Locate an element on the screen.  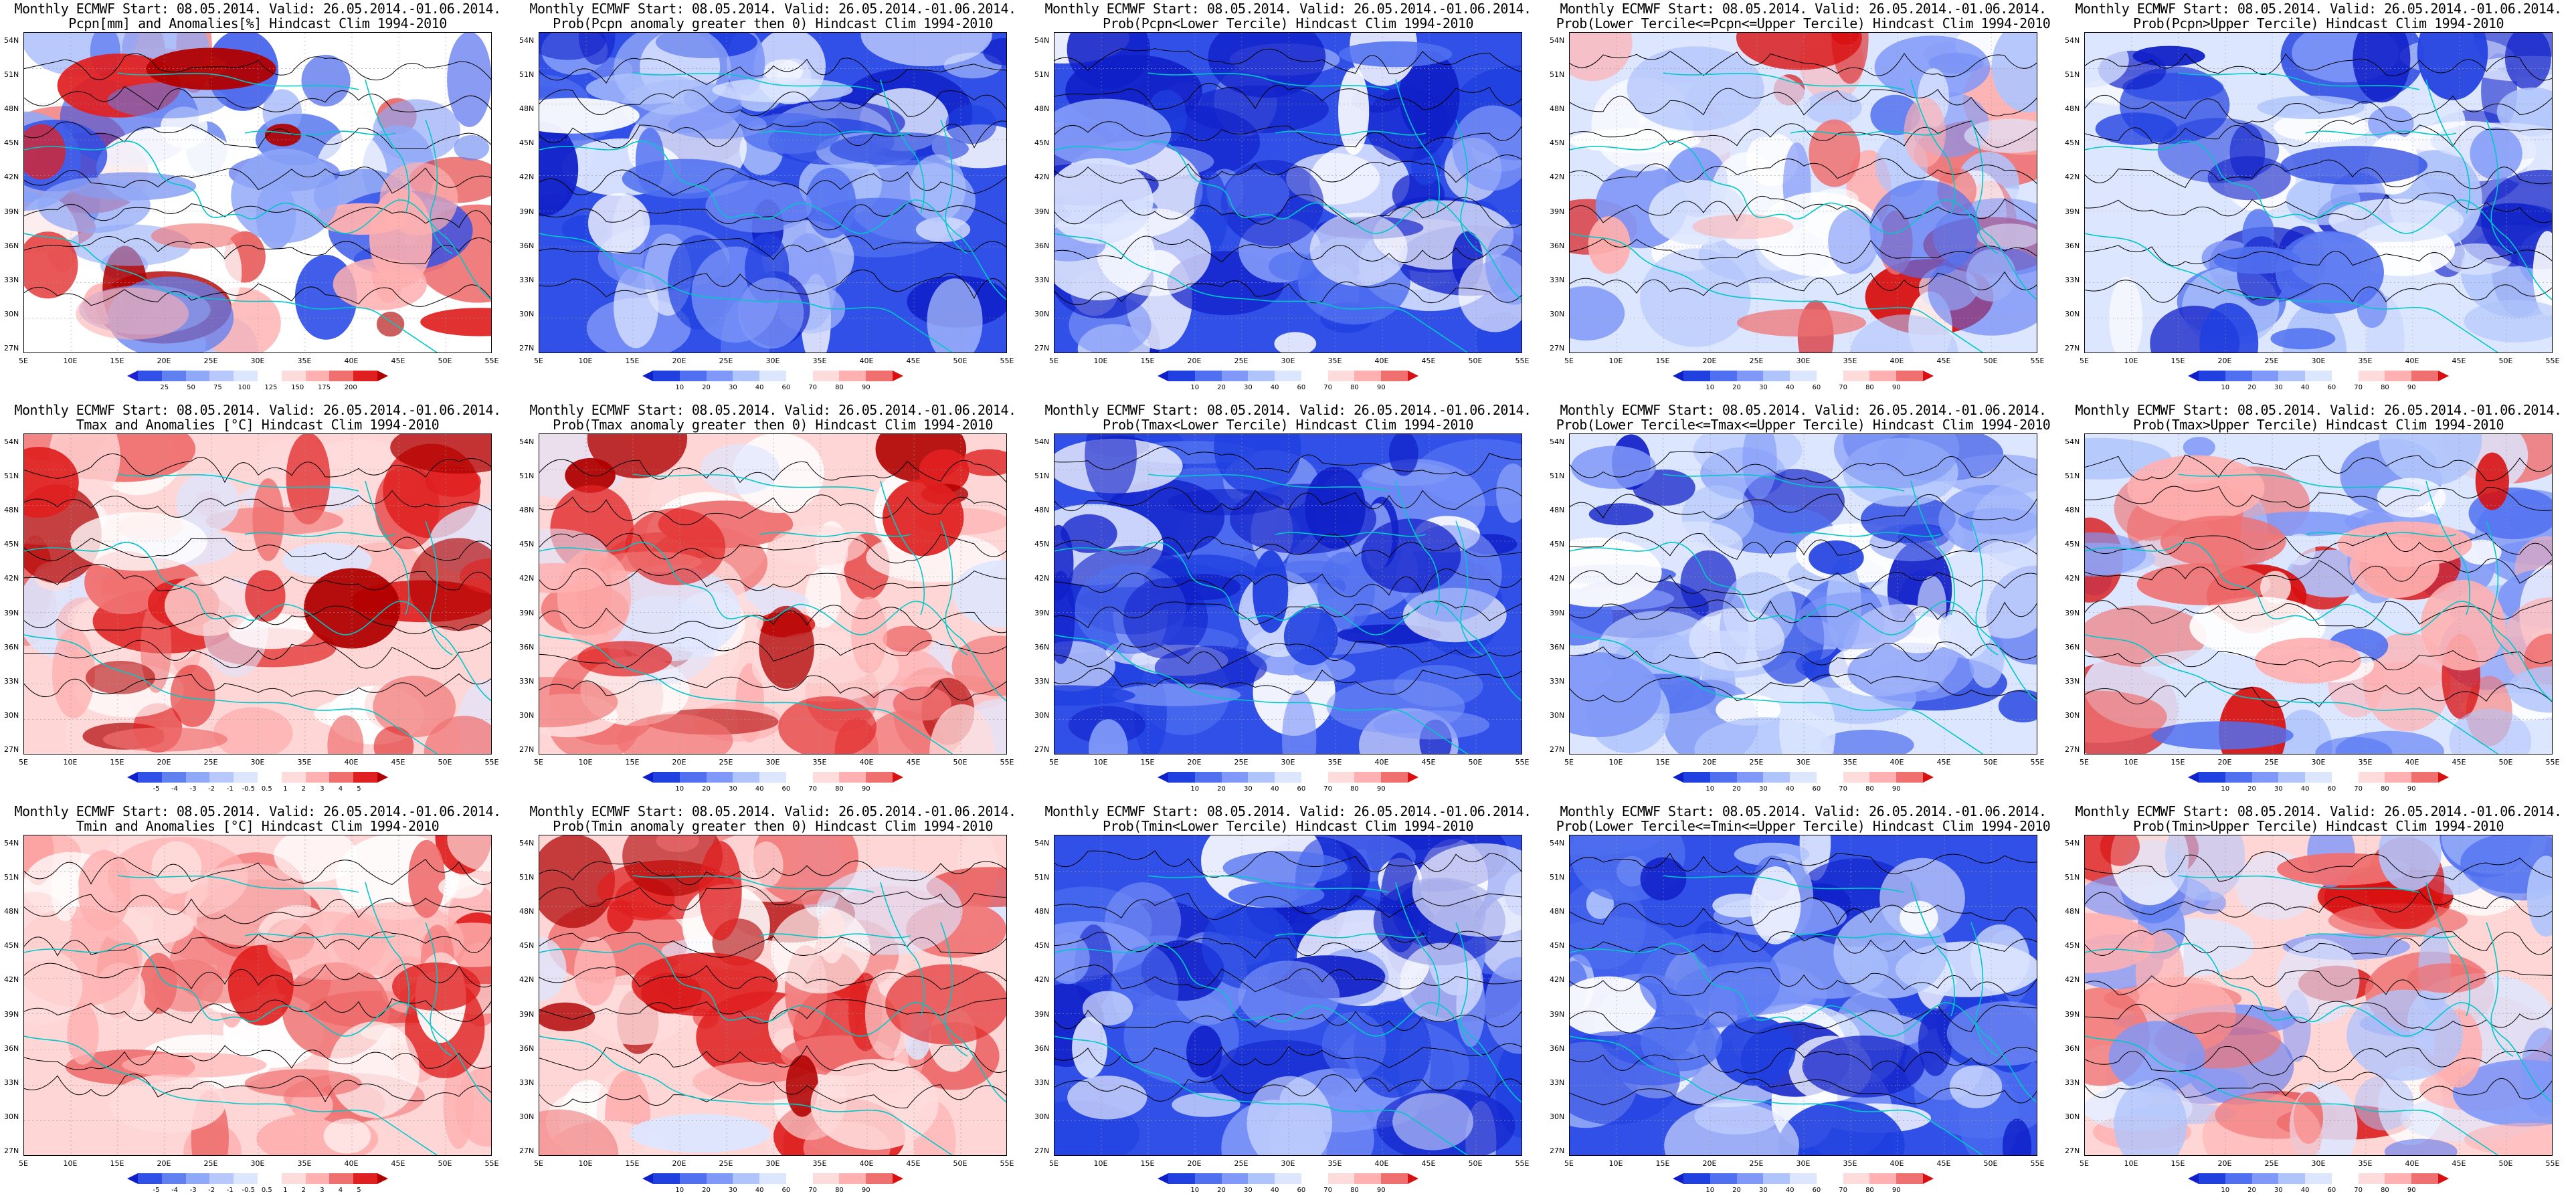
latitude-label: 30N is located at coordinates (527, 313).